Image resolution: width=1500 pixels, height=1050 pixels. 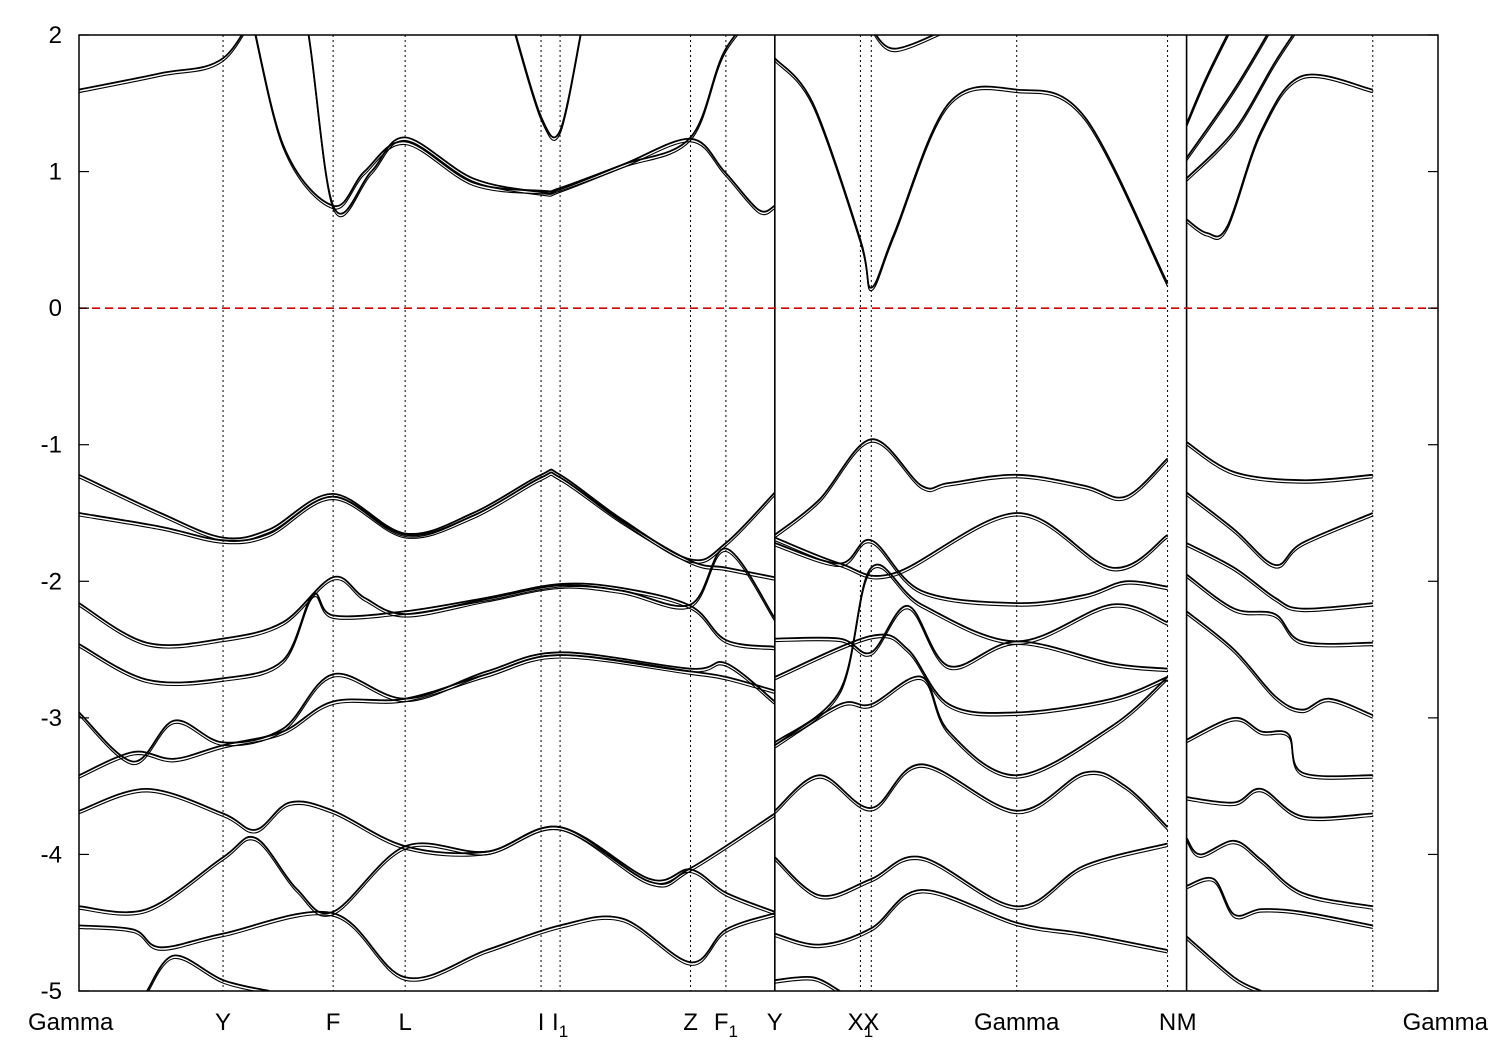 I want to click on y-tick-label: -1, so click(x=51, y=445).